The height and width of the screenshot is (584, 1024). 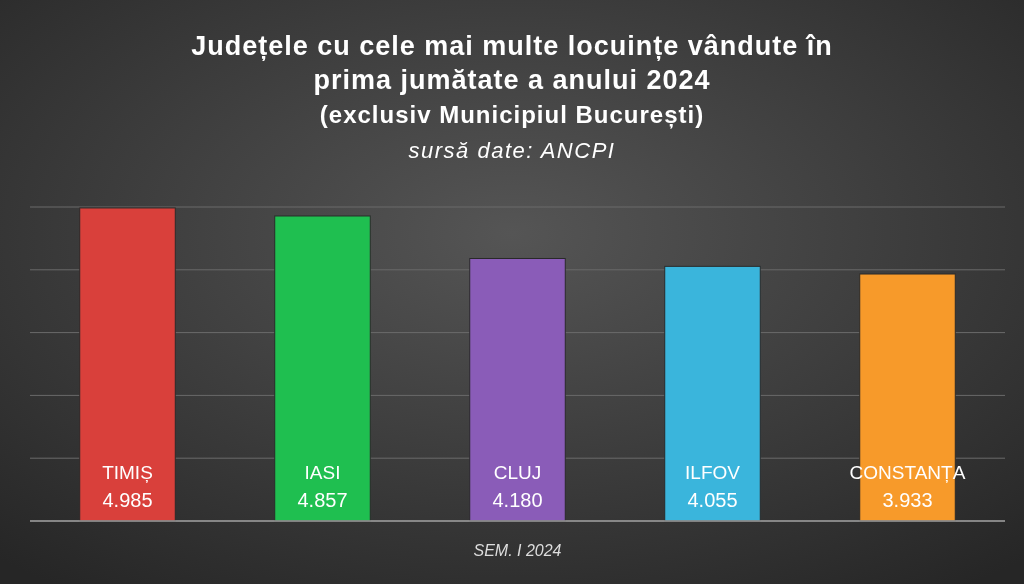 I want to click on x-tick-label: IASI, so click(x=322, y=472).